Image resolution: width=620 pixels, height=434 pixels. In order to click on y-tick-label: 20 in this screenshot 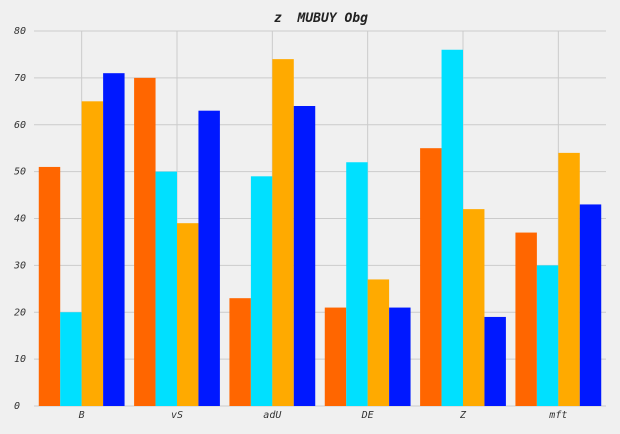, I will do `click(20, 312)`.